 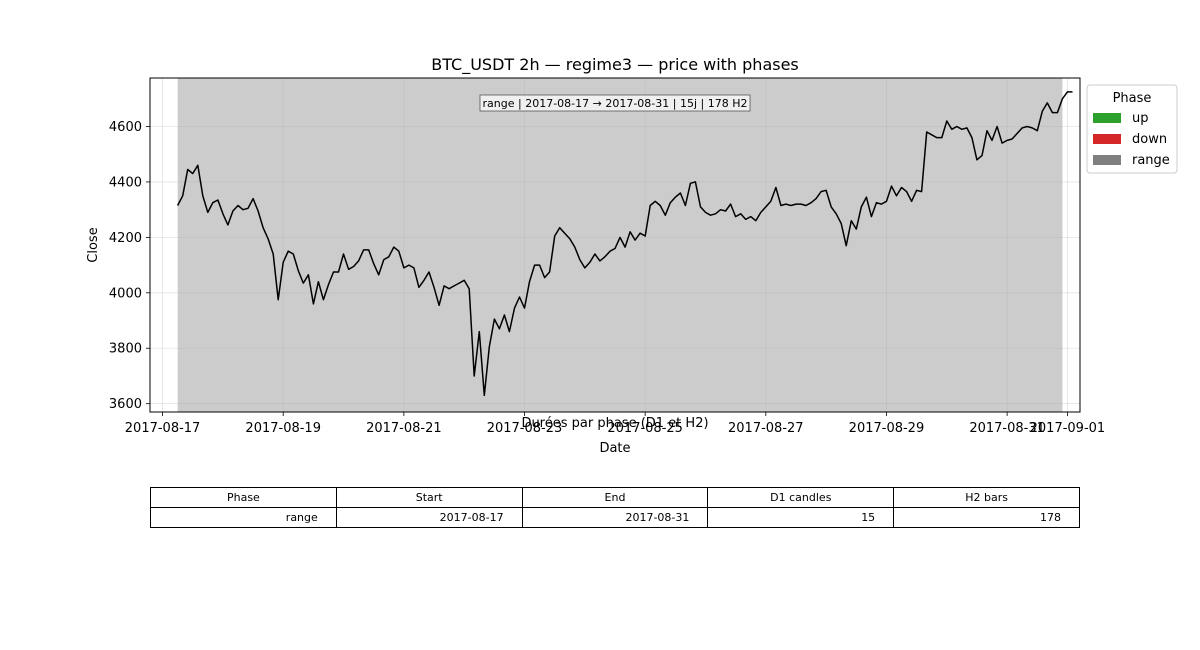 What do you see at coordinates (766, 428) in the screenshot?
I see `x-tick-label: 2017-08-27` at bounding box center [766, 428].